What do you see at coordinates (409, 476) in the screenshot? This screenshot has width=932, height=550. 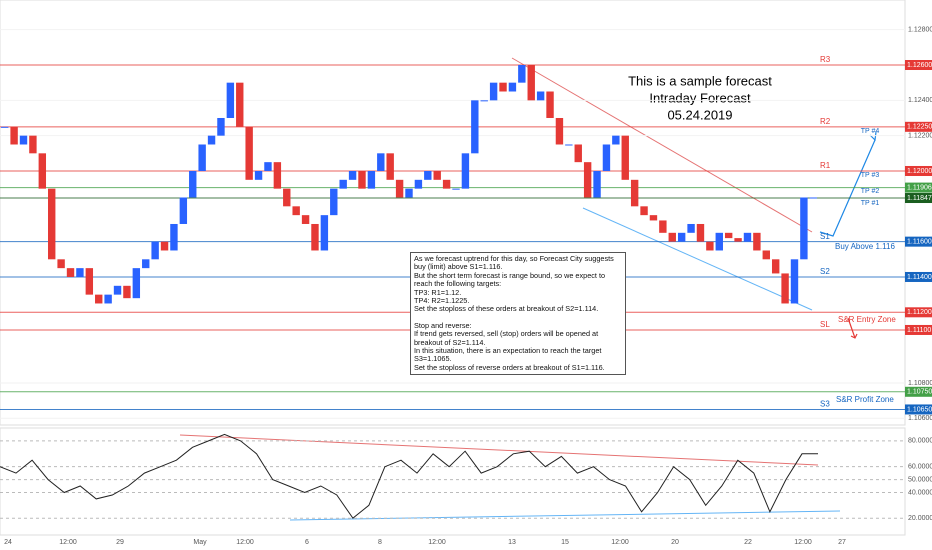 I see `rsi-line` at bounding box center [409, 476].